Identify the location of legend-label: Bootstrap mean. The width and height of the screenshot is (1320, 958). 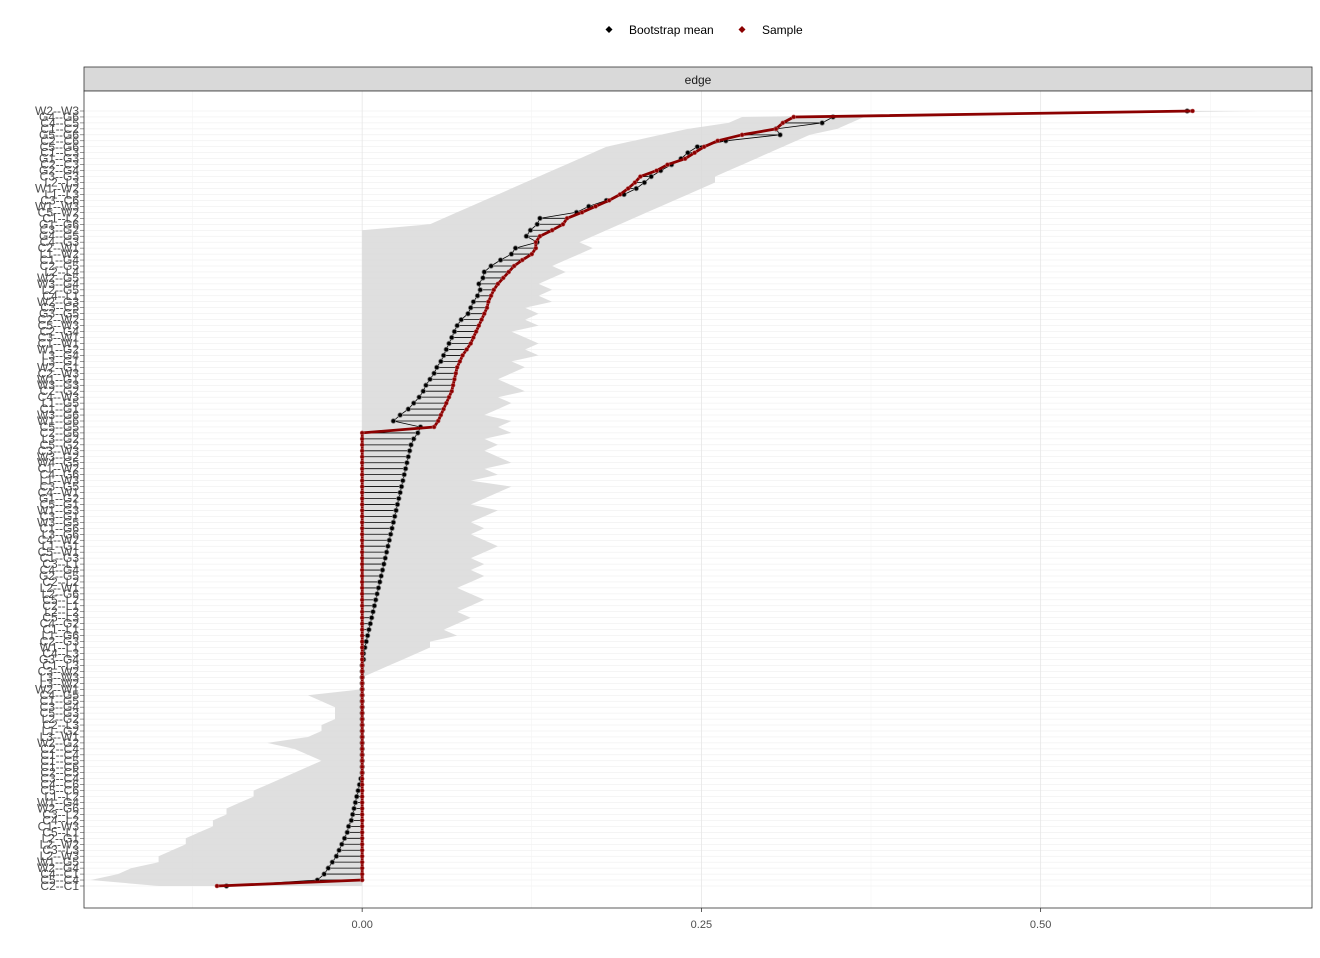
(671, 30).